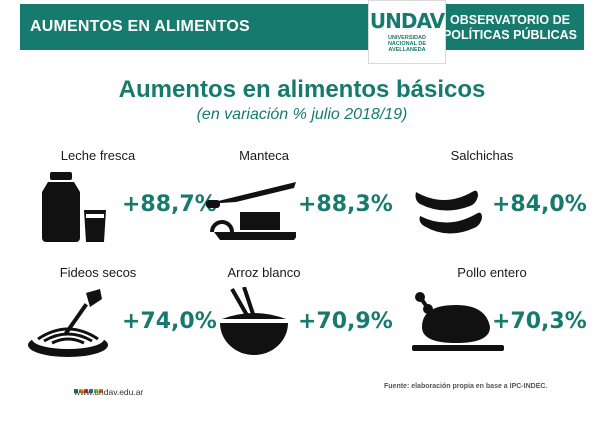 The height and width of the screenshot is (429, 604). What do you see at coordinates (492, 272) in the screenshot?
I see `item-label: Pollo entero` at bounding box center [492, 272].